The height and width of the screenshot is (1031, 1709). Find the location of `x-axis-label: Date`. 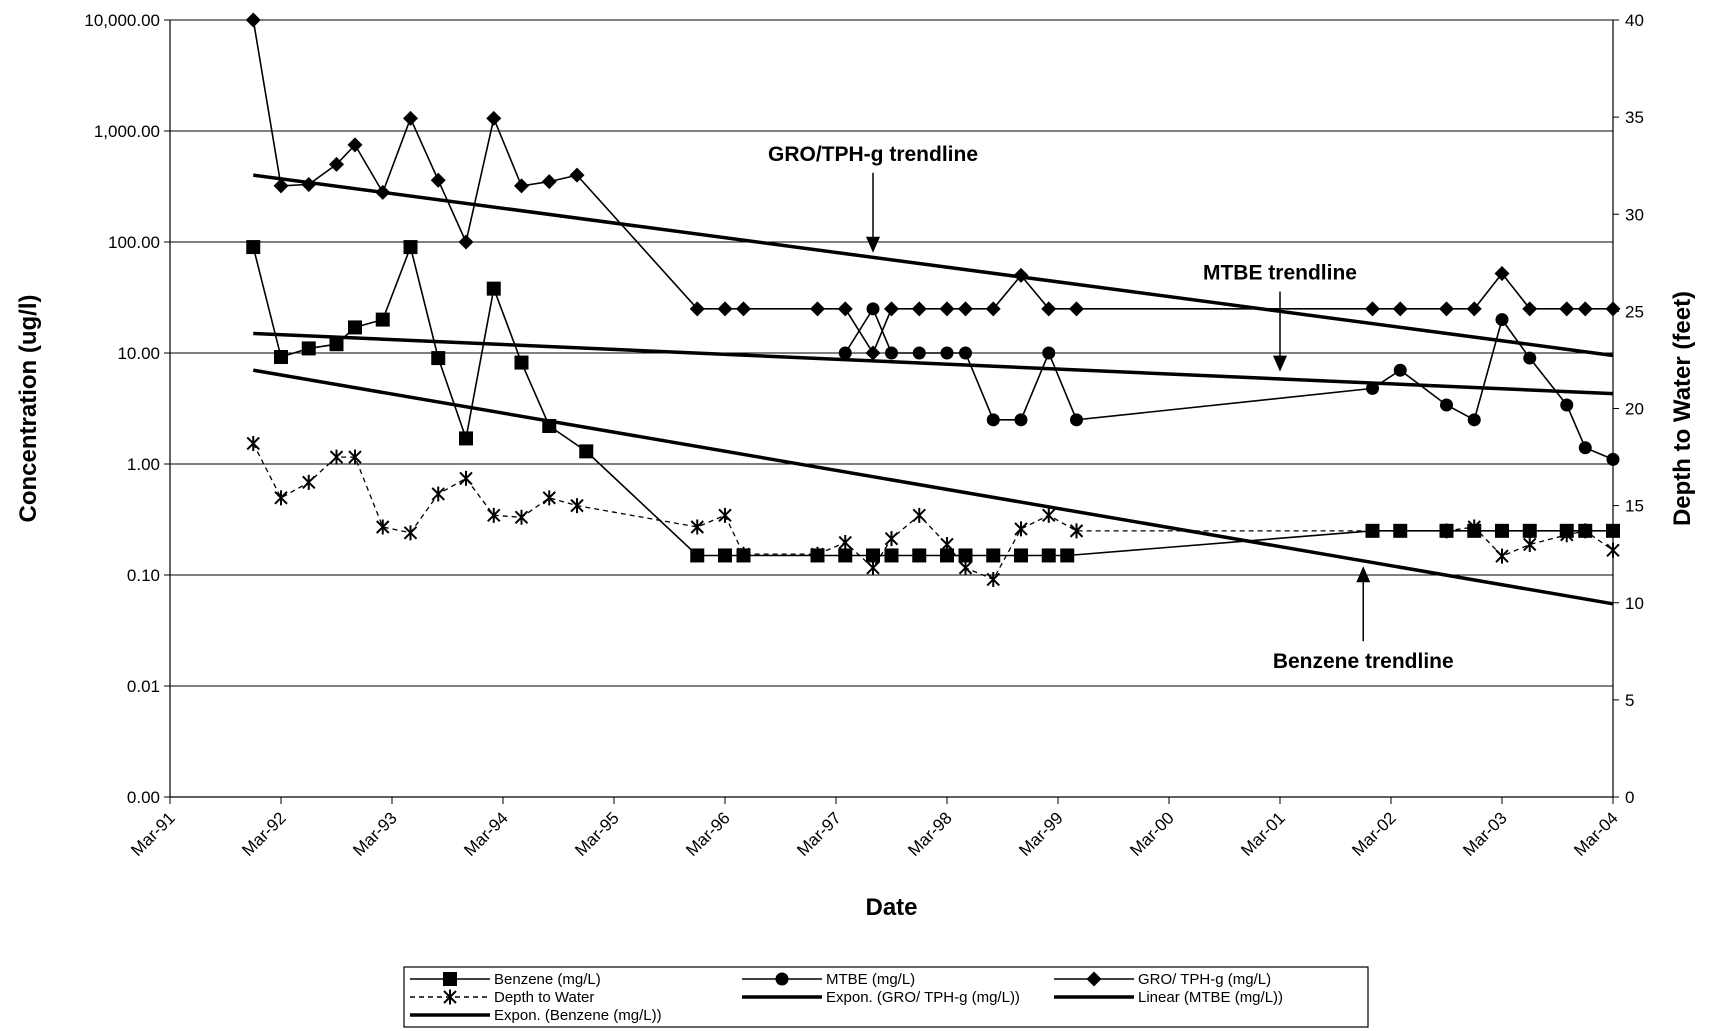

x-axis-label: Date is located at coordinates (891, 907).